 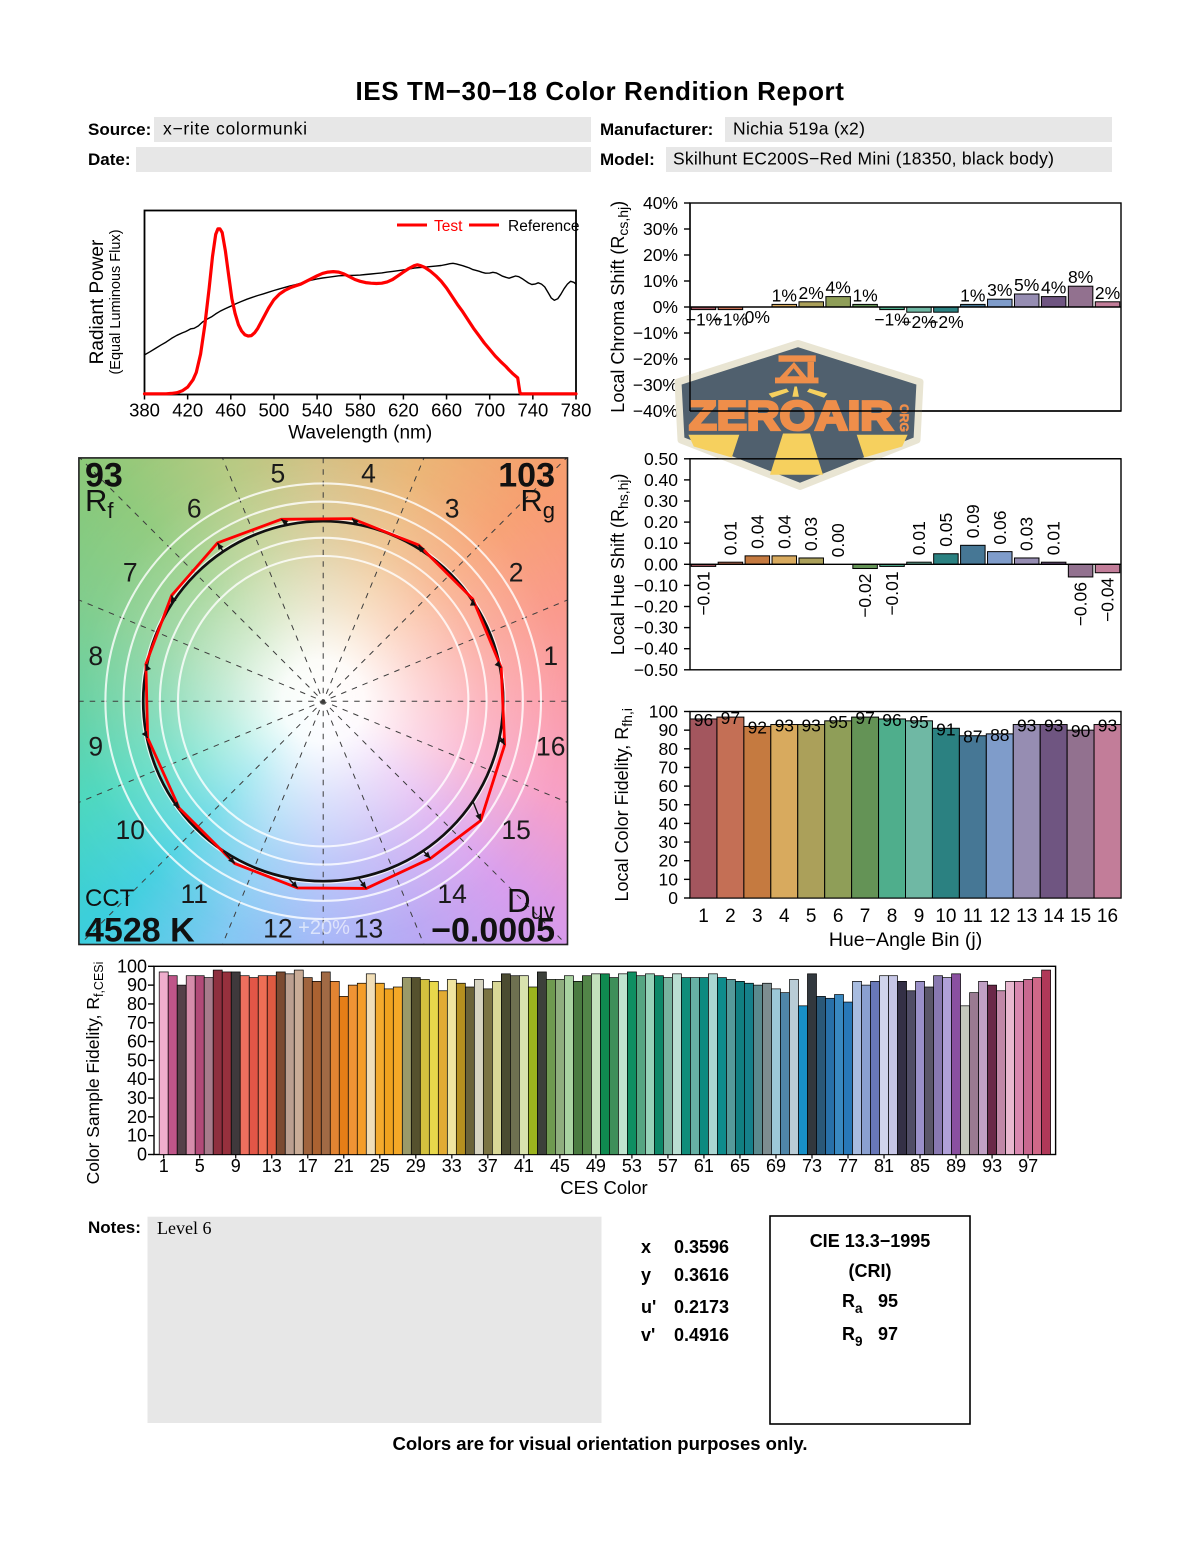 What do you see at coordinates (130, 572) in the screenshot?
I see `svg-text: 7` at bounding box center [130, 572].